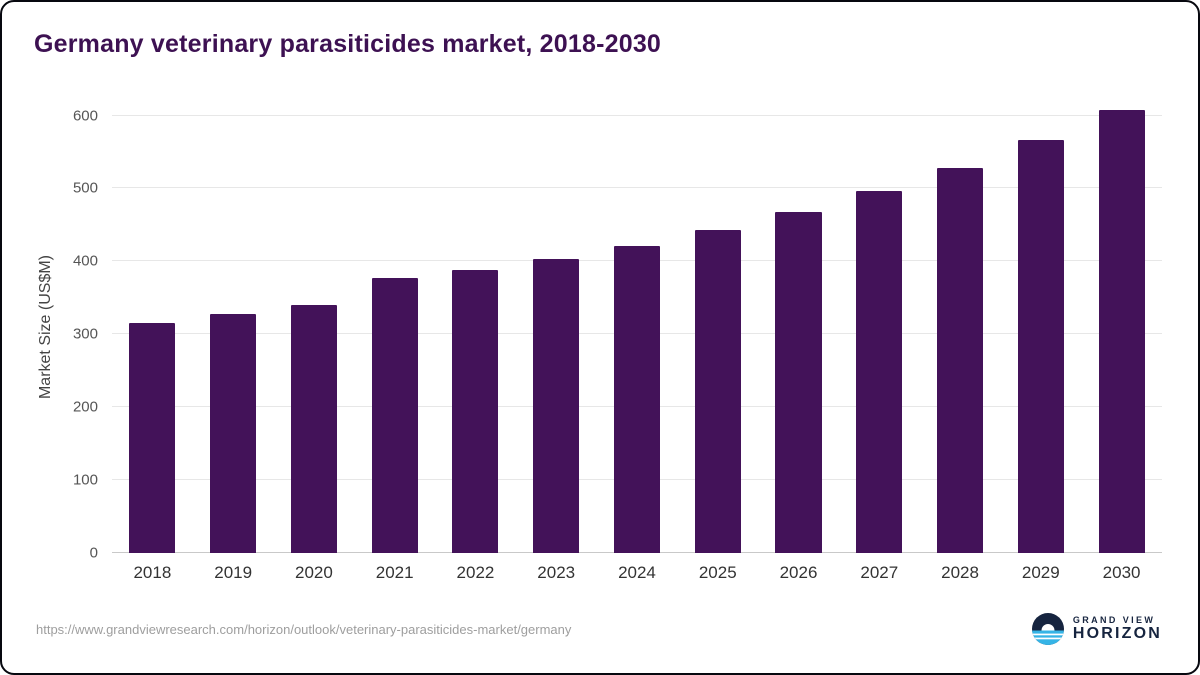  I want to click on y-tick-label: 0, so click(93, 553).